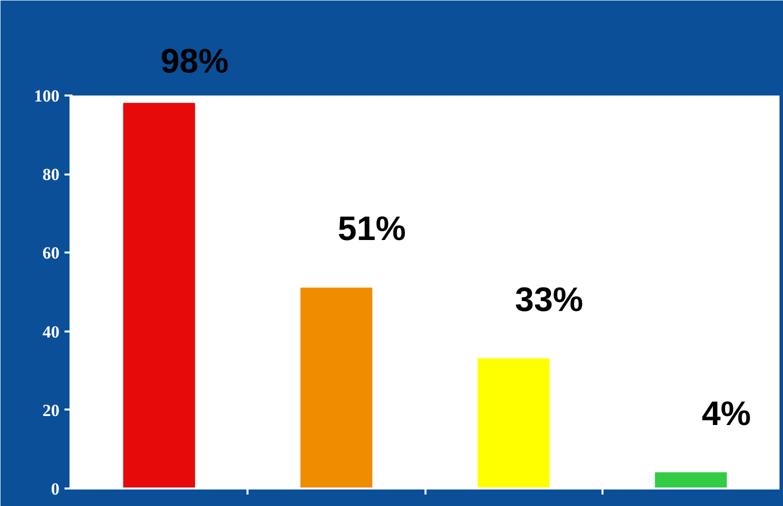  What do you see at coordinates (51, 410) in the screenshot?
I see `y-tick-label: 20` at bounding box center [51, 410].